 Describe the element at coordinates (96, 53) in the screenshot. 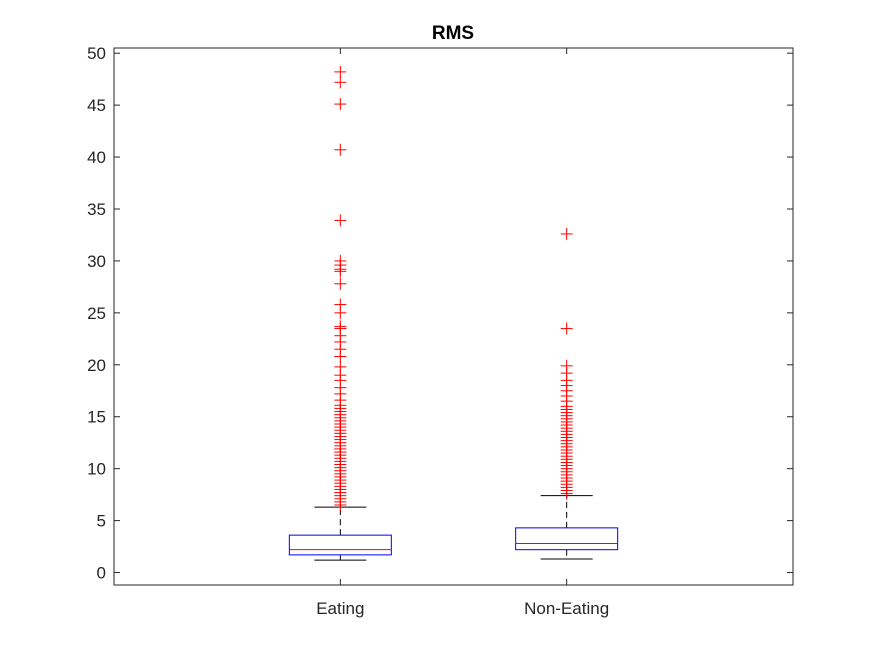

I see `y-tick-label: 50` at that location.